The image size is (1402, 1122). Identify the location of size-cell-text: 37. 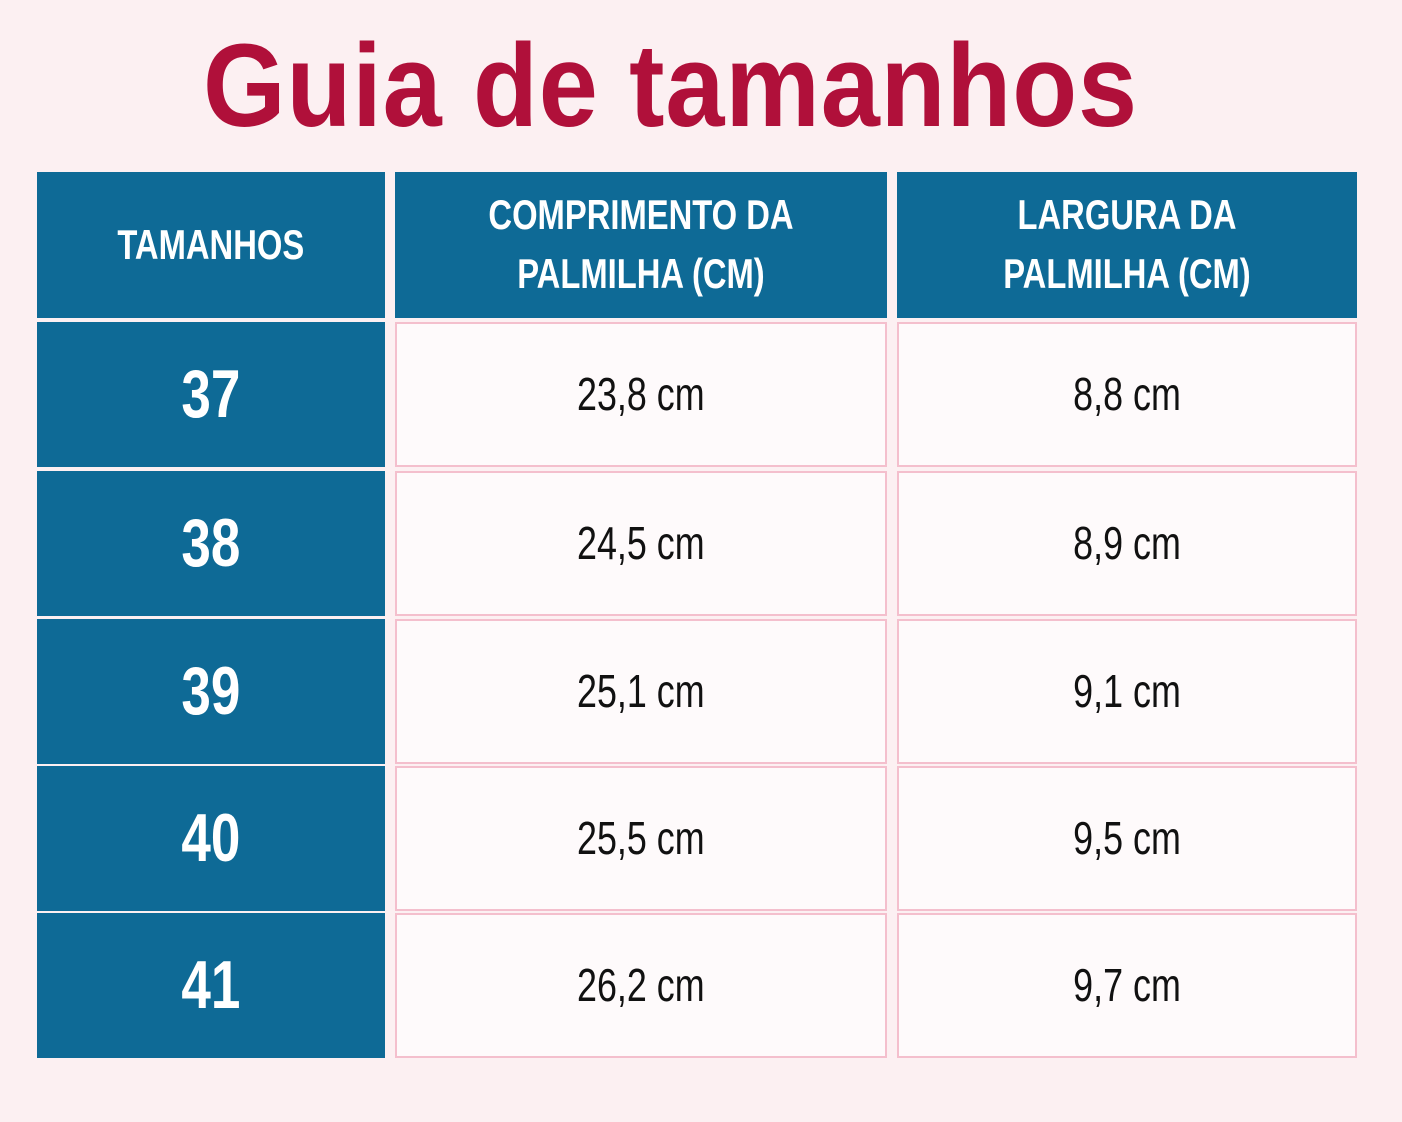
(211, 393).